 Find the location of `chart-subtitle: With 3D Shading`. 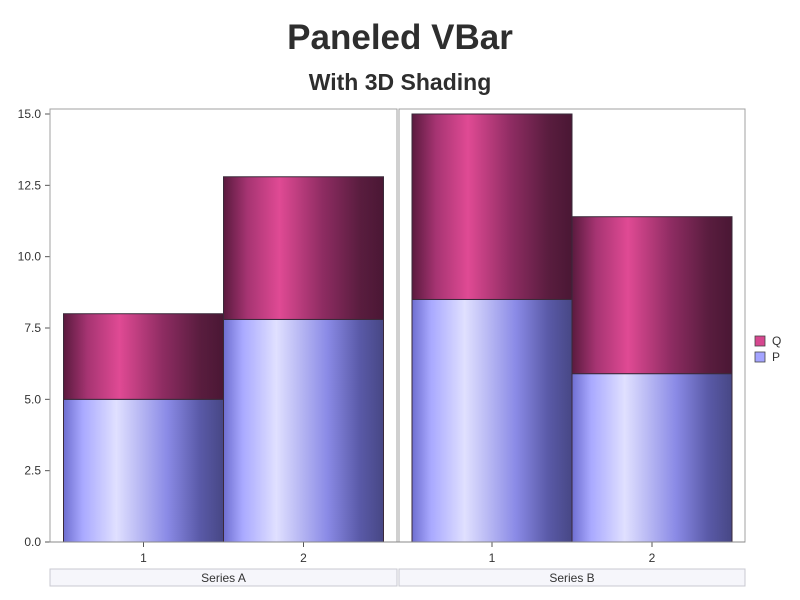

chart-subtitle: With 3D Shading is located at coordinates (400, 82).